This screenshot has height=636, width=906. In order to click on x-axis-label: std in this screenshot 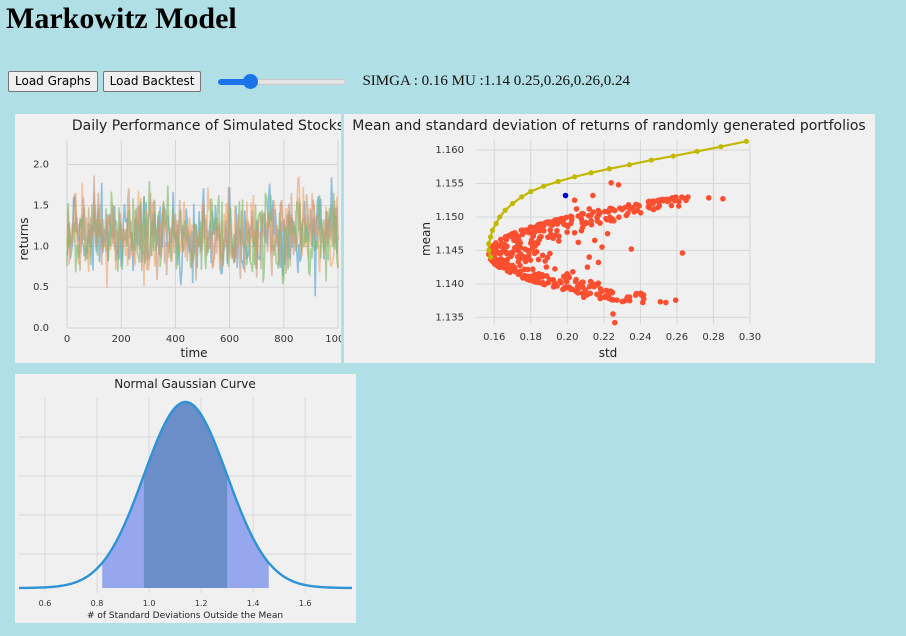, I will do `click(608, 353)`.